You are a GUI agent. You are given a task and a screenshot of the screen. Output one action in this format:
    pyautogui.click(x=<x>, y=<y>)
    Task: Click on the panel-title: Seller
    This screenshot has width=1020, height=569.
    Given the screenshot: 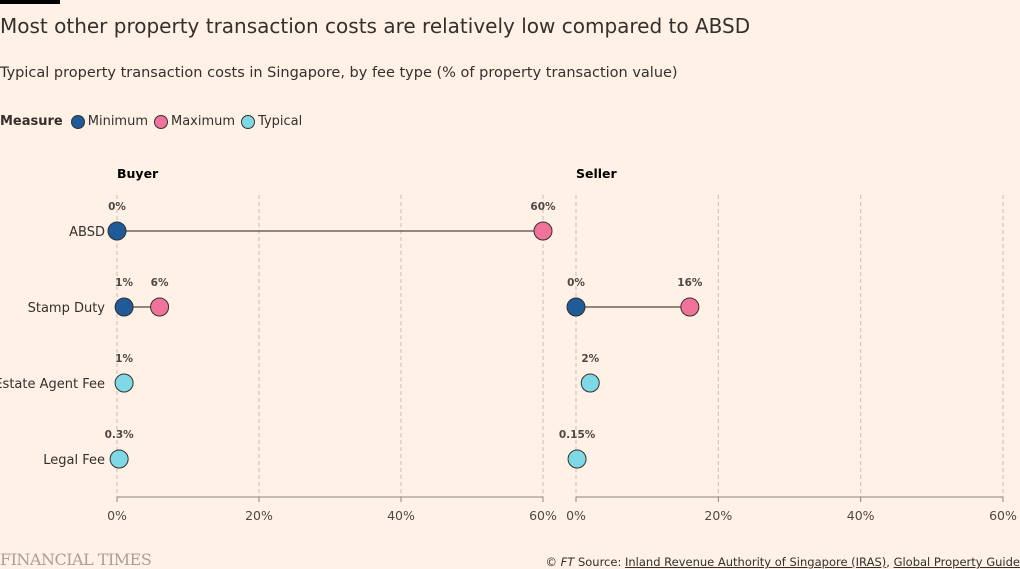 What is the action you would take?
    pyautogui.click(x=597, y=173)
    